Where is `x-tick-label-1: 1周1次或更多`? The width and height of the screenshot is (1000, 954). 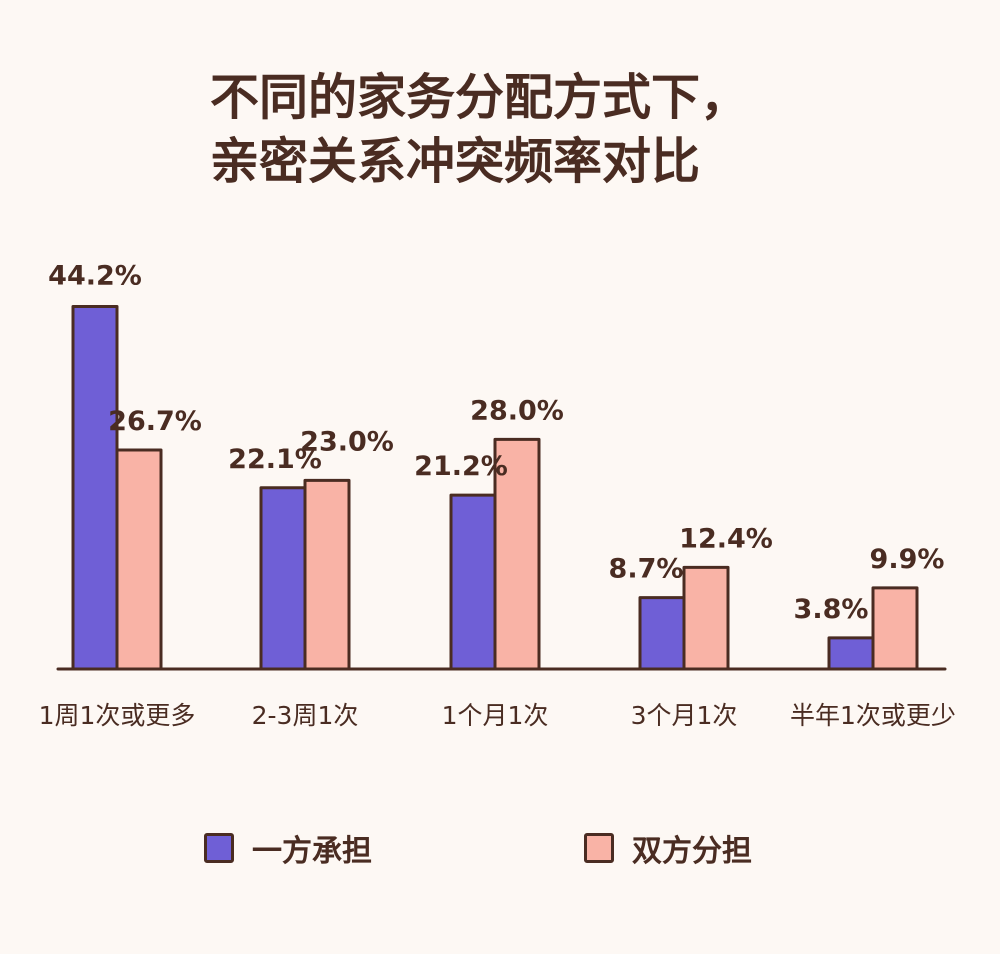 x-tick-label-1: 1周1次或更多 is located at coordinates (117, 715).